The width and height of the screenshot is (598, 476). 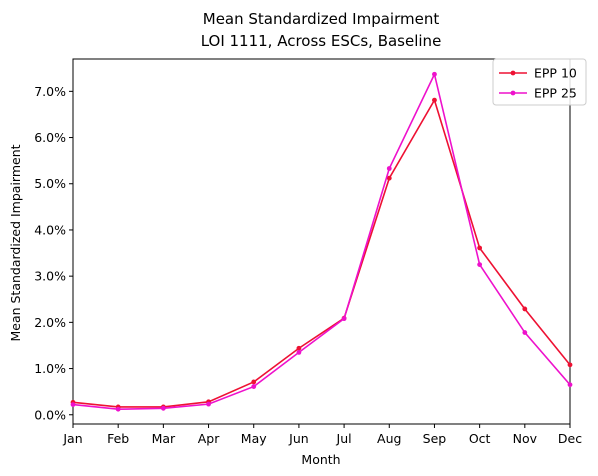 I want to click on x-axis-label: Month, so click(x=320, y=459).